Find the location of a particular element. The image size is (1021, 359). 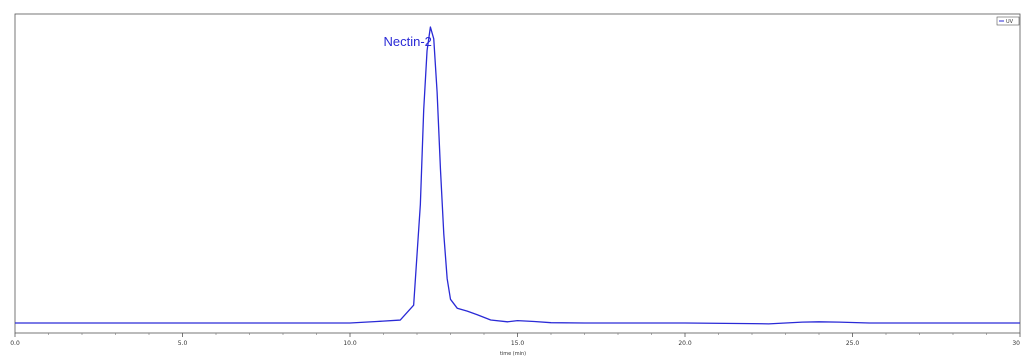

x-tick-label: 15.0 is located at coordinates (518, 343).